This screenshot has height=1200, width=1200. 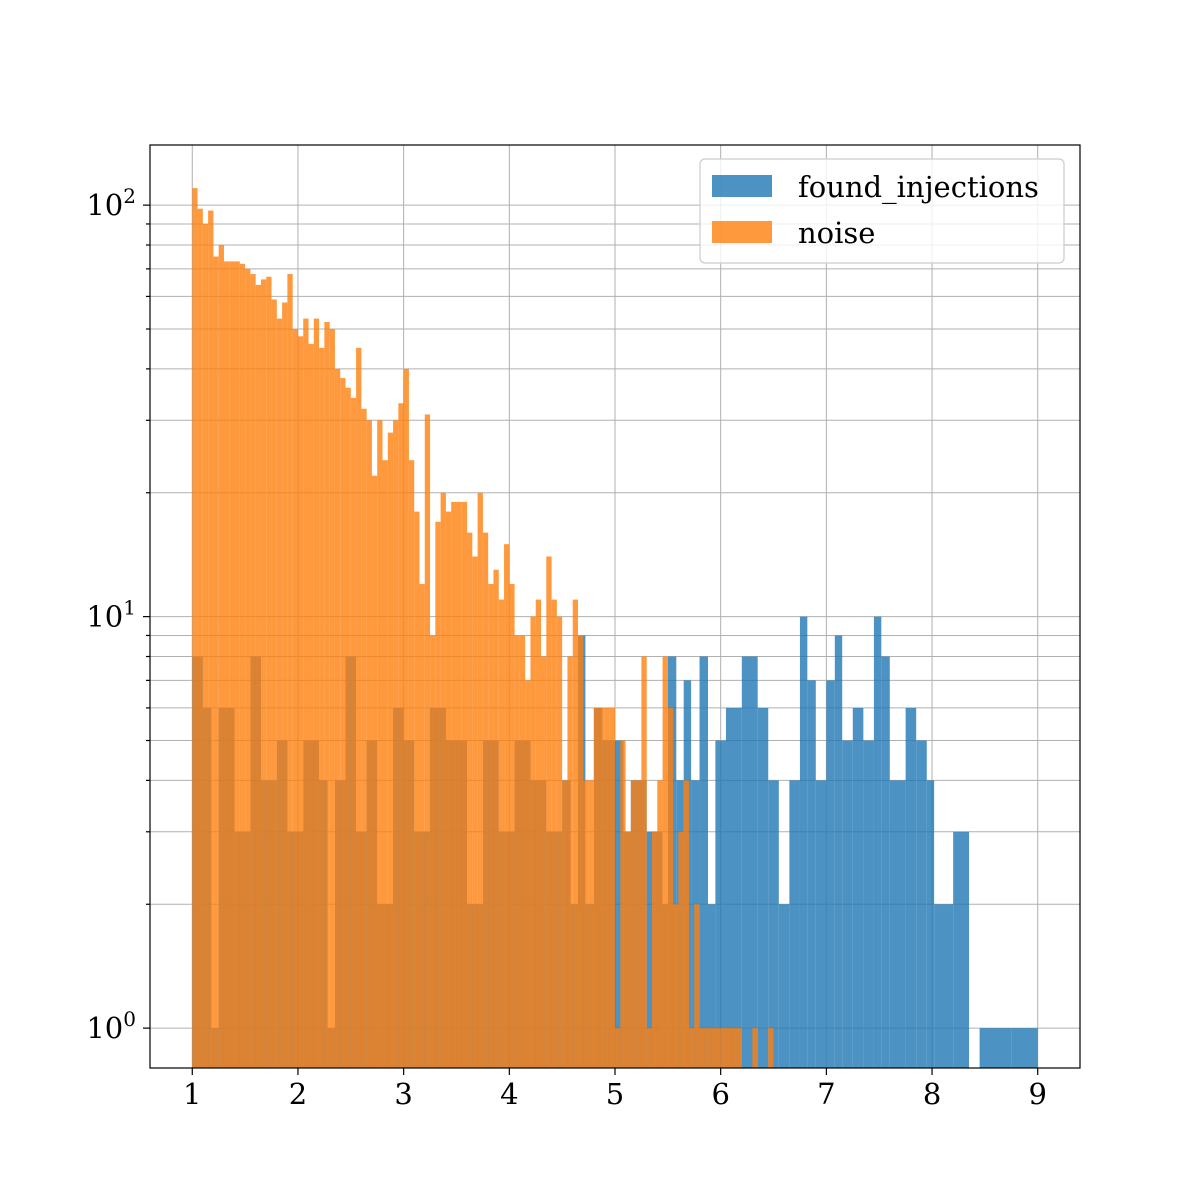 I want to click on y-tick-label: 10¹, so click(x=111, y=615).